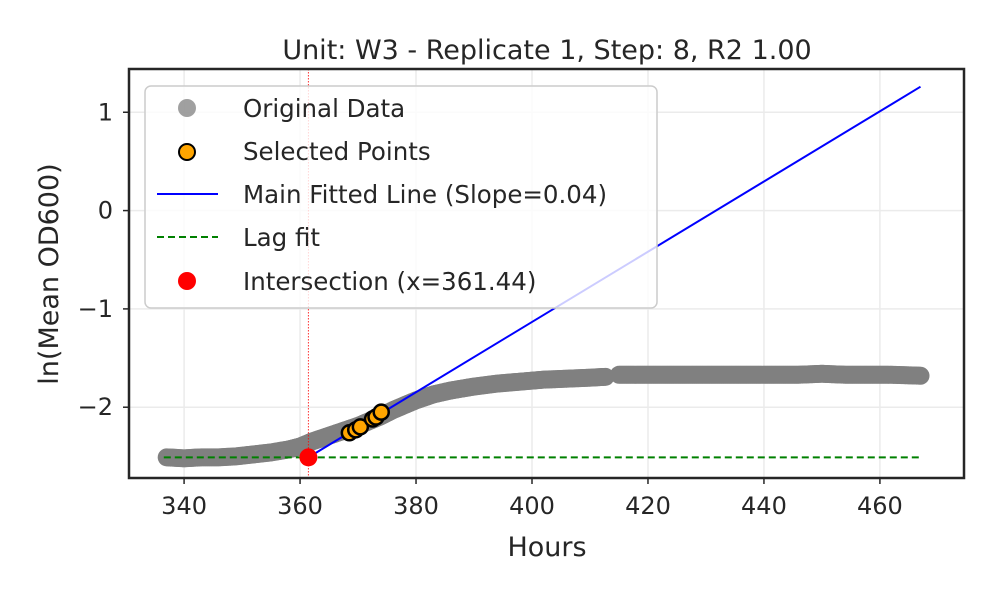 This screenshot has width=1000, height=600. Describe the element at coordinates (546, 50) in the screenshot. I see `chart-title: Unit: W3 - Replicate 1, Step: 8, R2 1.00` at that location.